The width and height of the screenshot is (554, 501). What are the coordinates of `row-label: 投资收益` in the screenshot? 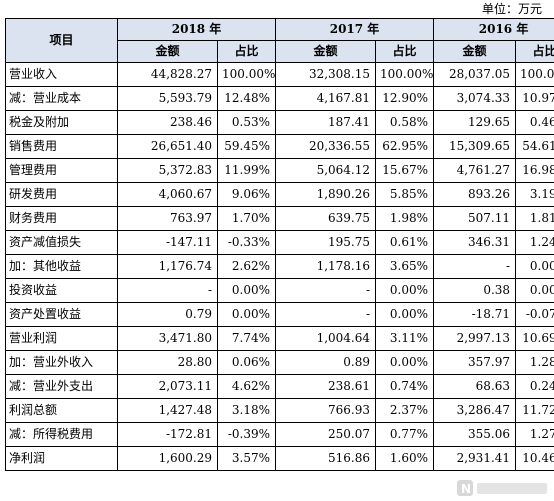 It's located at (61, 290).